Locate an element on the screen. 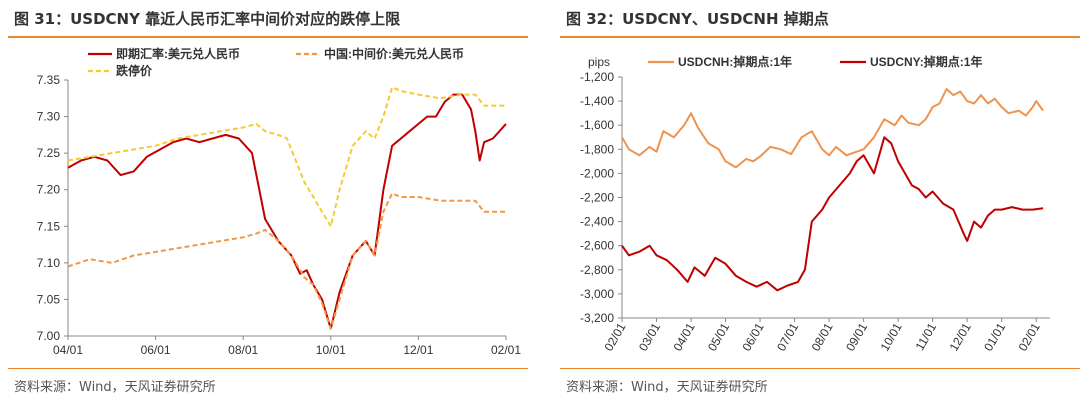 Image resolution: width=1080 pixels, height=405 pixels. chart-32-title: 图 32：USDCNY、USDCNH 掉期点 is located at coordinates (697, 19).